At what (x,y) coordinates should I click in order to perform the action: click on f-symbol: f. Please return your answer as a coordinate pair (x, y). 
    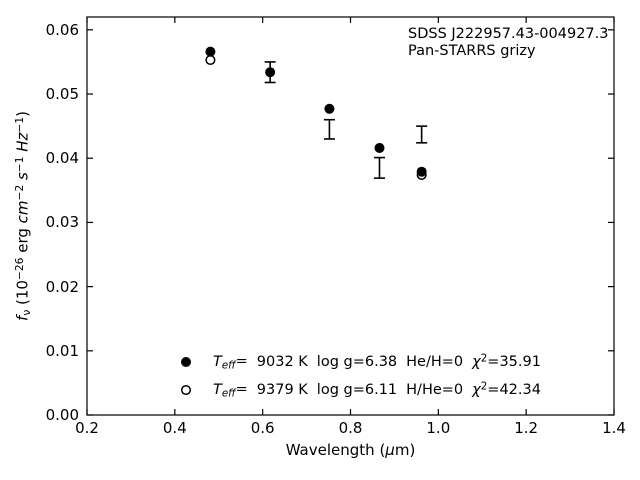
    Looking at the image, I should click on (22, 318).